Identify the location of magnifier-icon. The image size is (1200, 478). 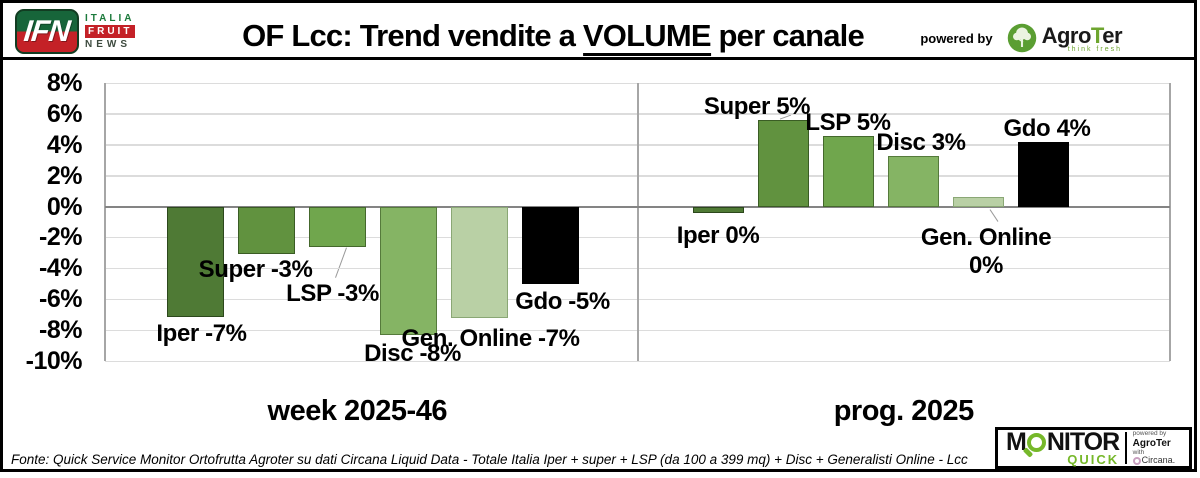
(1034, 445).